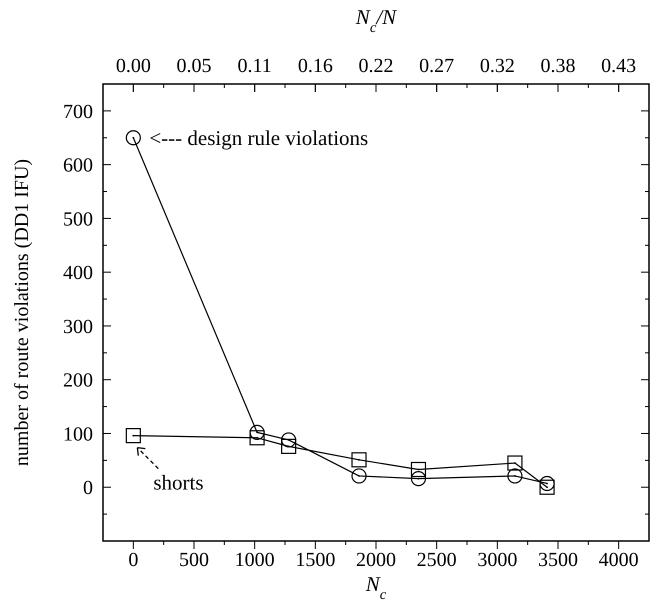 This screenshot has width=656, height=605. Describe the element at coordinates (254, 560) in the screenshot. I see `x-tick-label: 1000` at that location.